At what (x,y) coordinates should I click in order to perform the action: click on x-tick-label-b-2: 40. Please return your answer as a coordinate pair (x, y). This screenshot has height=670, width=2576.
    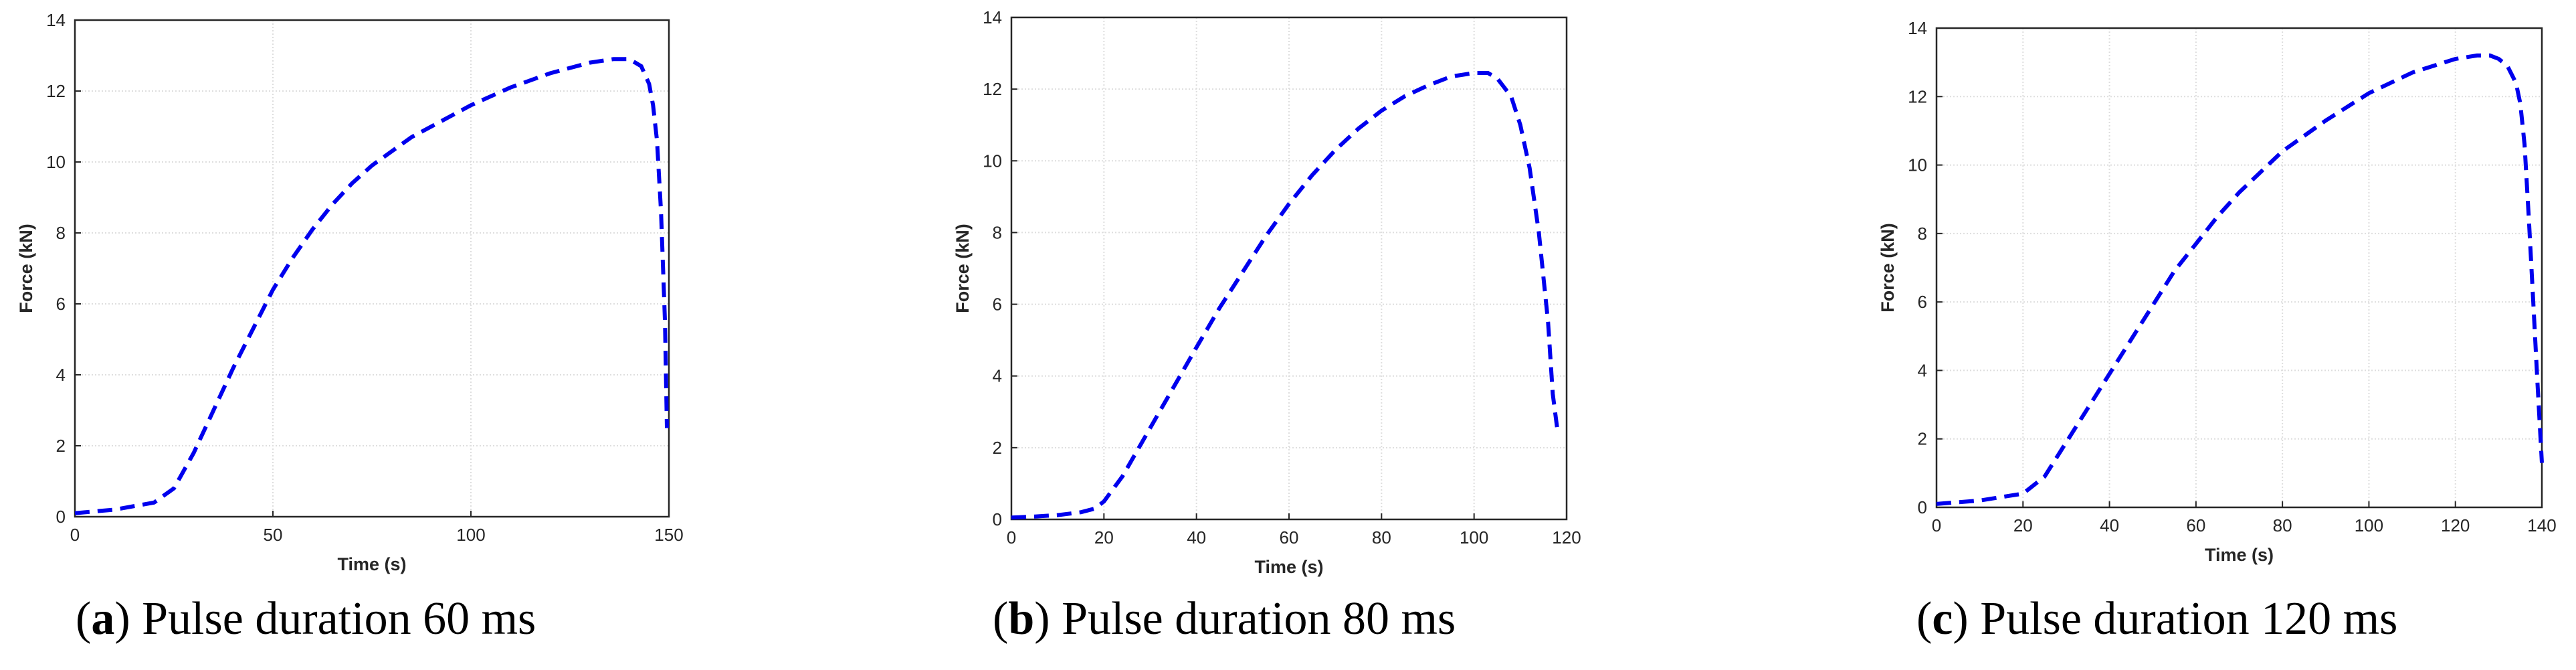
    Looking at the image, I should click on (1196, 537).